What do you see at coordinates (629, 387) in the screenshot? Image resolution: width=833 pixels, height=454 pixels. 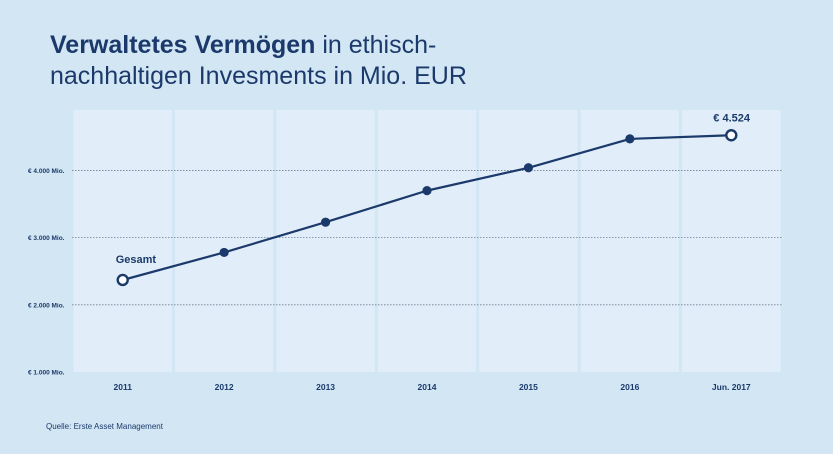 I see `x-tick-label: 2016` at bounding box center [629, 387].